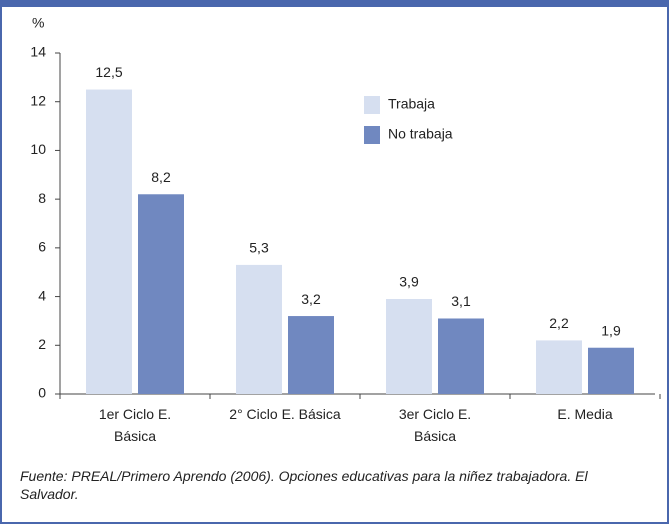  What do you see at coordinates (38, 149) in the screenshot?
I see `y-tick-label: 10` at bounding box center [38, 149].